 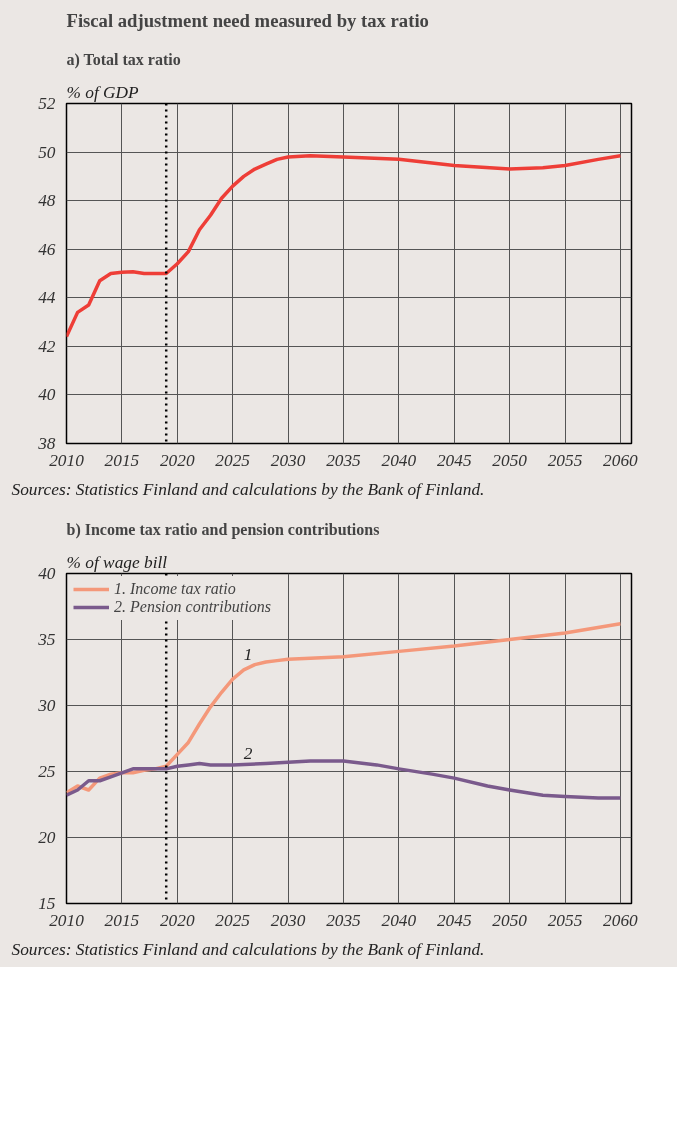 I want to click on y-axis-title: % of wage bill, so click(x=117, y=562).